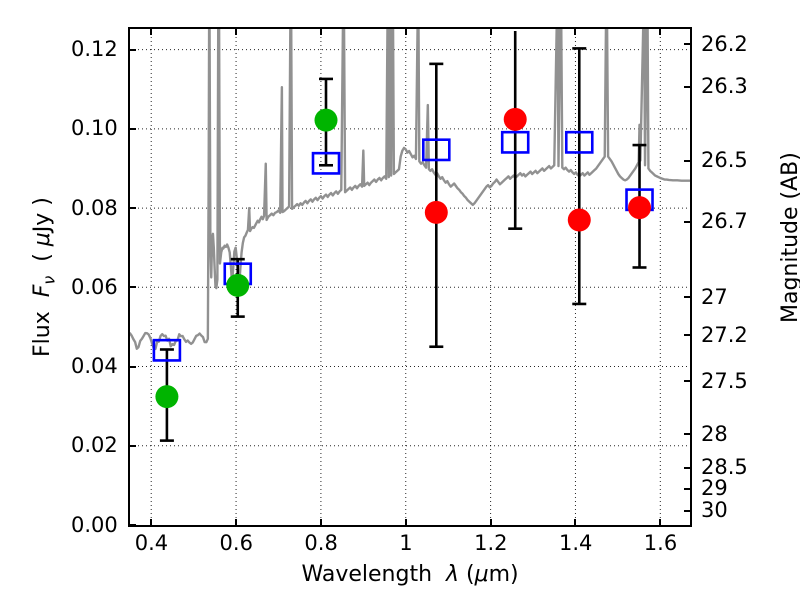 Image resolution: width=800 pixels, height=600 pixels. I want to click on y-tick-label: 0.08, so click(94, 207).